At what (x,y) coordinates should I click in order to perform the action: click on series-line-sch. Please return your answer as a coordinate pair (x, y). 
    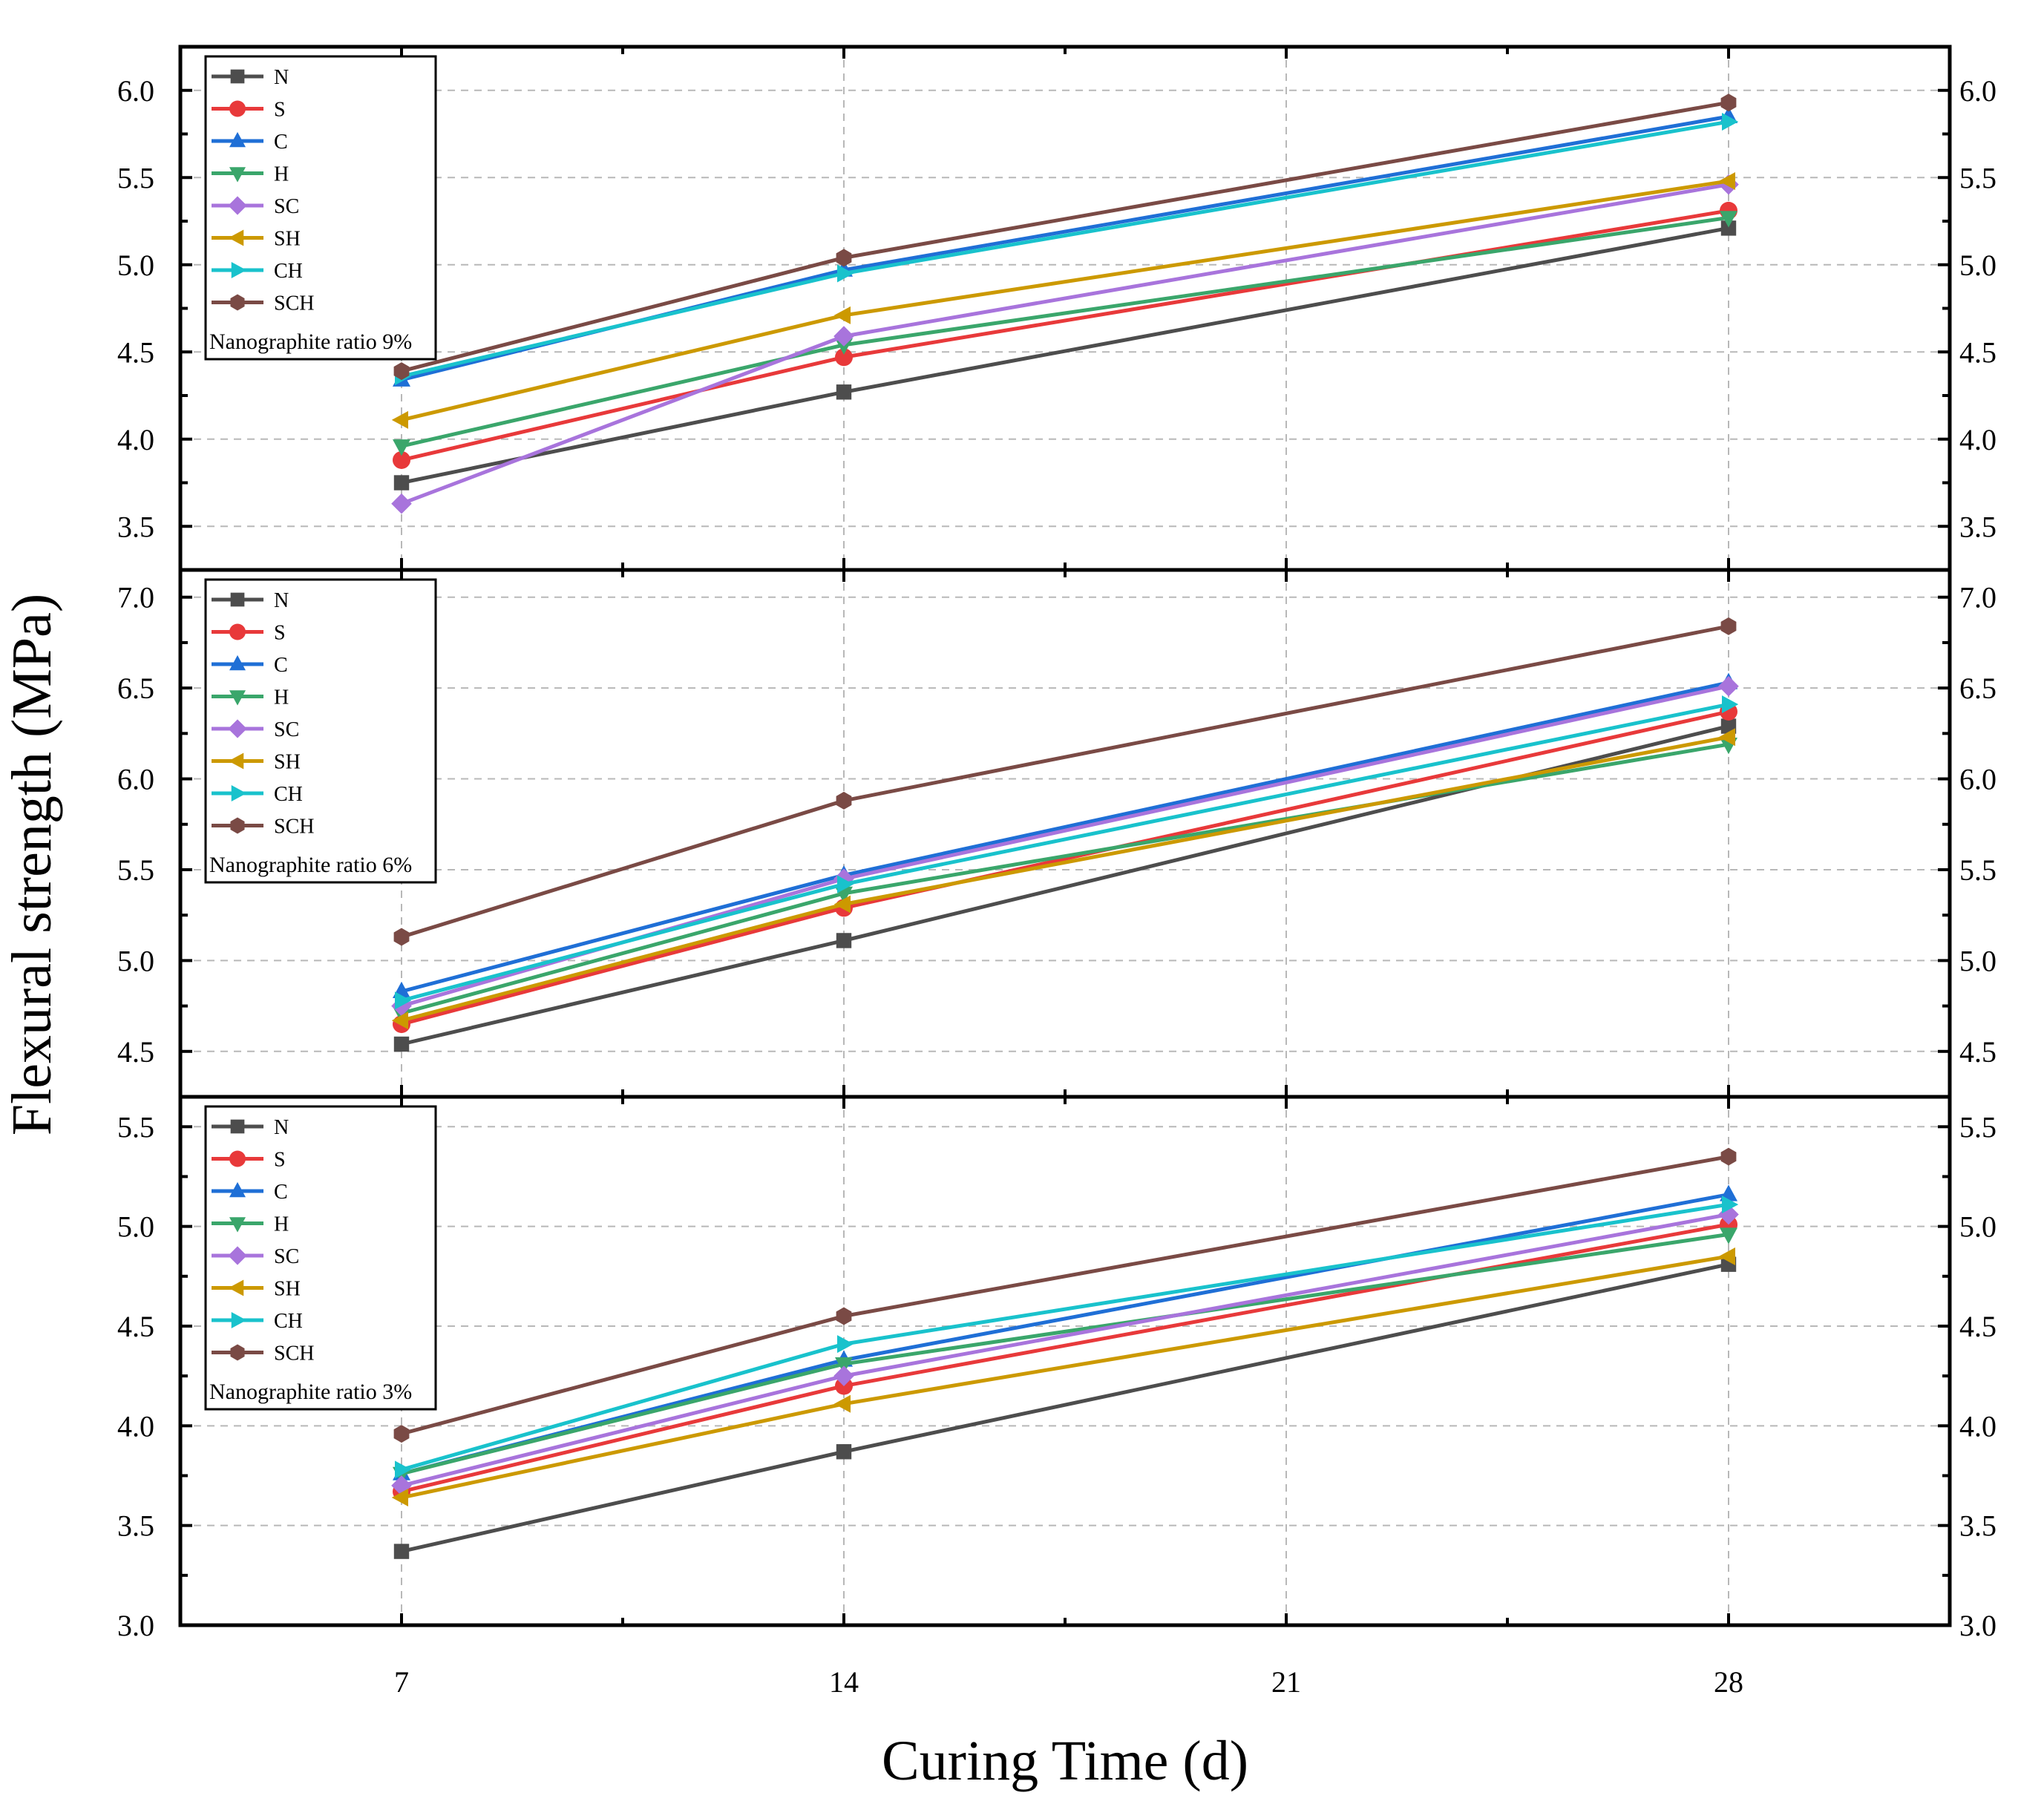
    Looking at the image, I should click on (1065, 1295).